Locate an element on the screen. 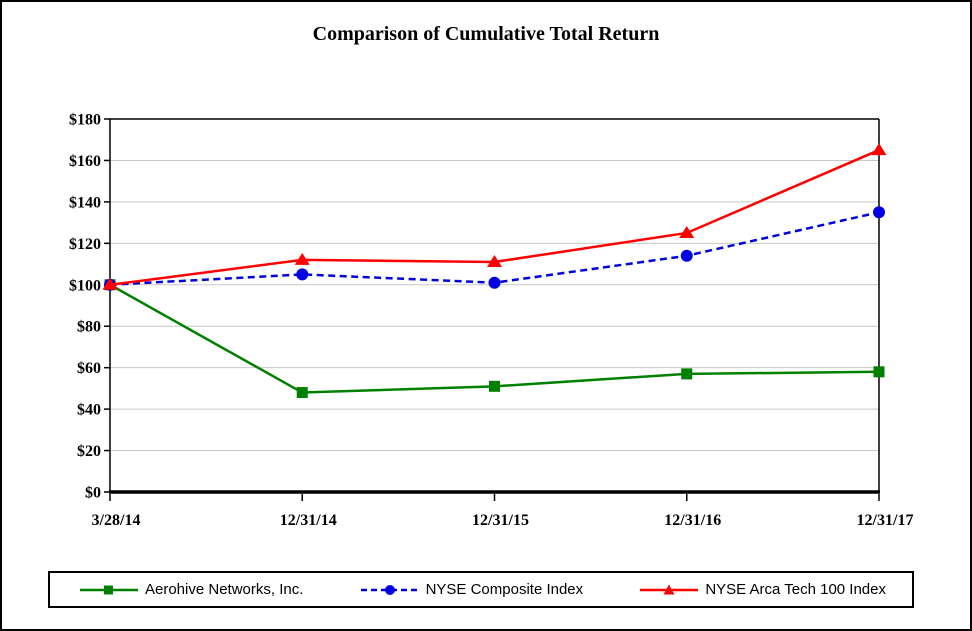 The width and height of the screenshot is (972, 631). x-tick-label: 12/31/17 is located at coordinates (885, 520).